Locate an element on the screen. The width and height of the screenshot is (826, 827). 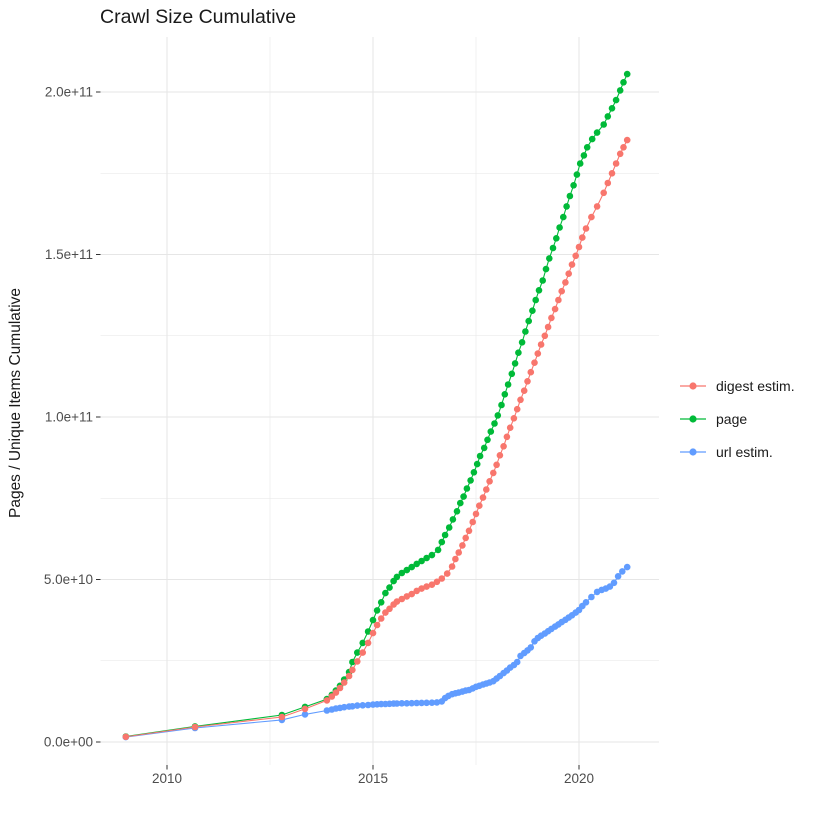
legend-item-page: page is located at coordinates (737, 419).